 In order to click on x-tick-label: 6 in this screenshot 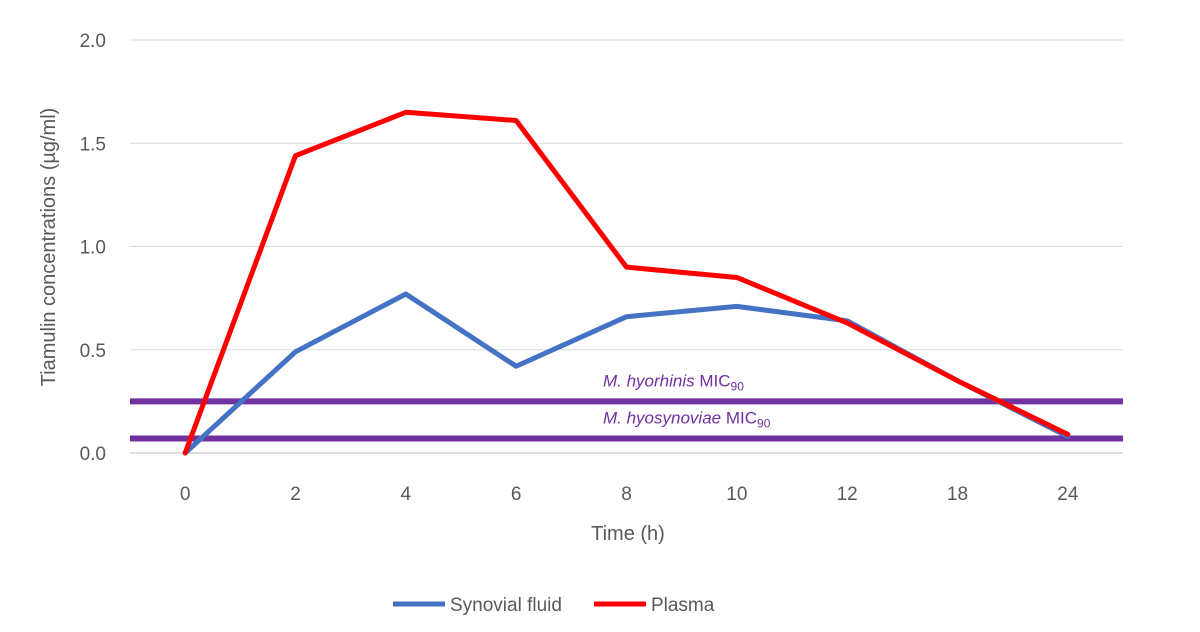, I will do `click(516, 494)`.